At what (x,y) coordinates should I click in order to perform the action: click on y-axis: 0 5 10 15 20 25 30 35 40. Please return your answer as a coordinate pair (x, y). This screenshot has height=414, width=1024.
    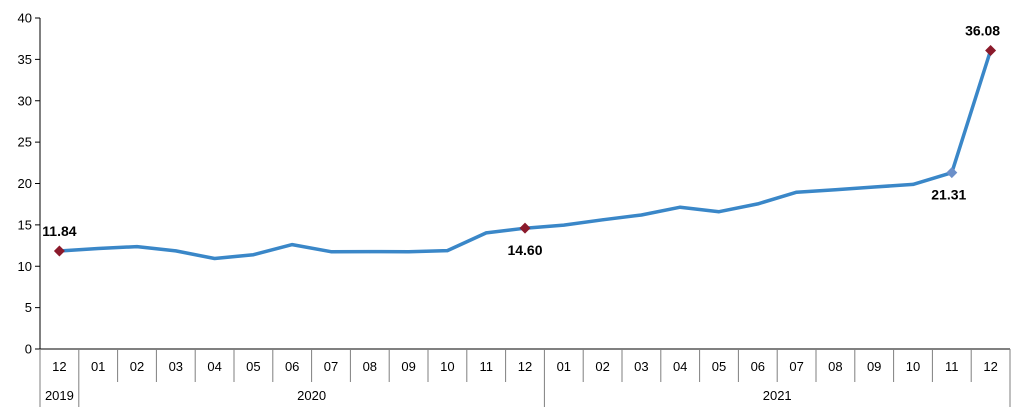
    Looking at the image, I should click on (29, 184).